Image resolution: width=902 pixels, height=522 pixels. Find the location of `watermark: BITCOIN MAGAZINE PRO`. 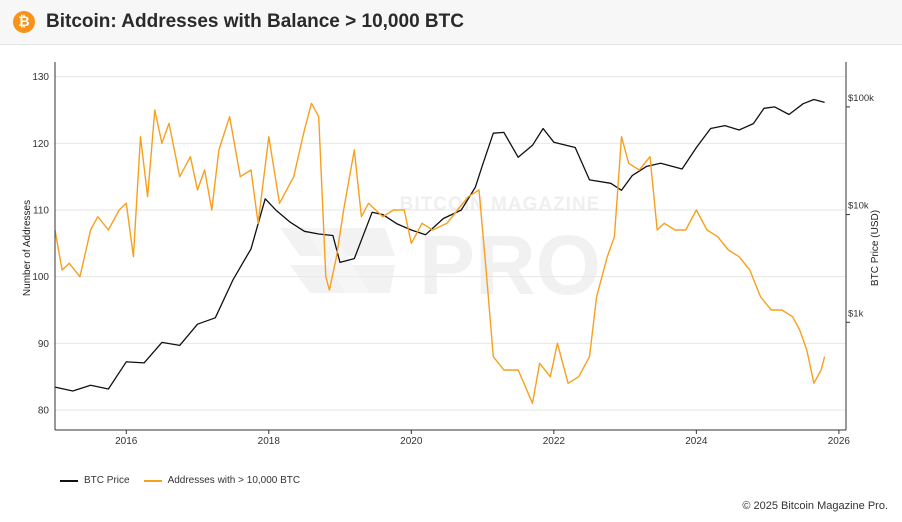

watermark: BITCOIN MAGAZINE PRO is located at coordinates (440, 253).